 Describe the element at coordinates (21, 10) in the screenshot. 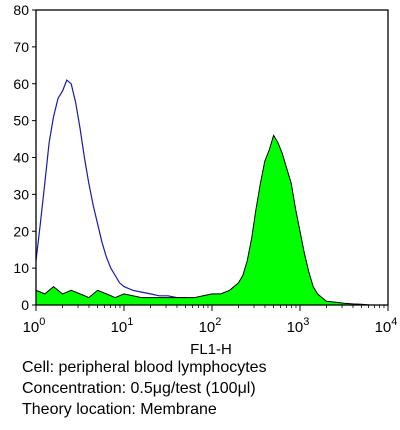

I see `y-tick-label: 80` at that location.